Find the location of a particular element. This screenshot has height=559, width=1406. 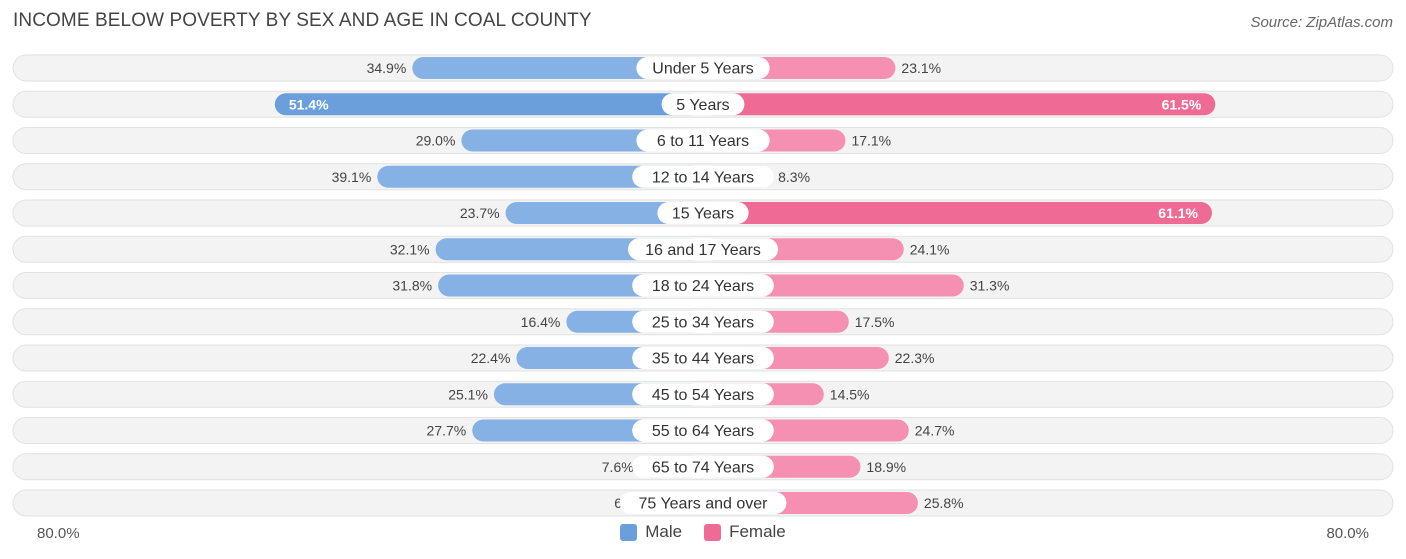

male-value-label: 16.4% is located at coordinates (541, 322).